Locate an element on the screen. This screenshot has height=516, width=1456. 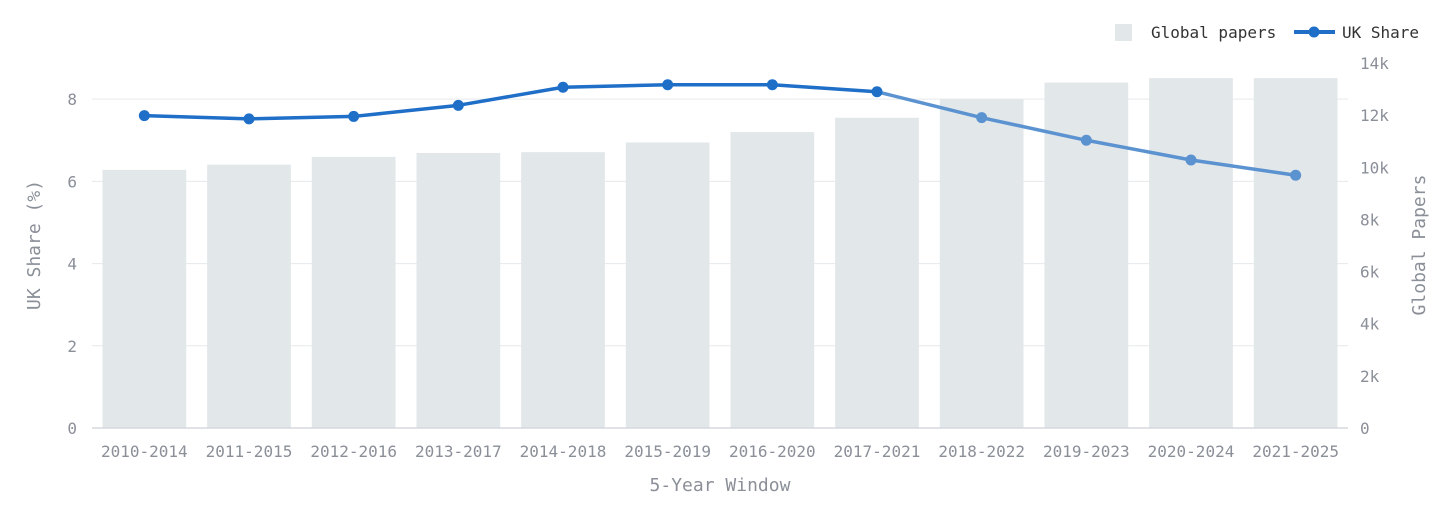
right-y-axis-title: Global Papers is located at coordinates (1419, 245).